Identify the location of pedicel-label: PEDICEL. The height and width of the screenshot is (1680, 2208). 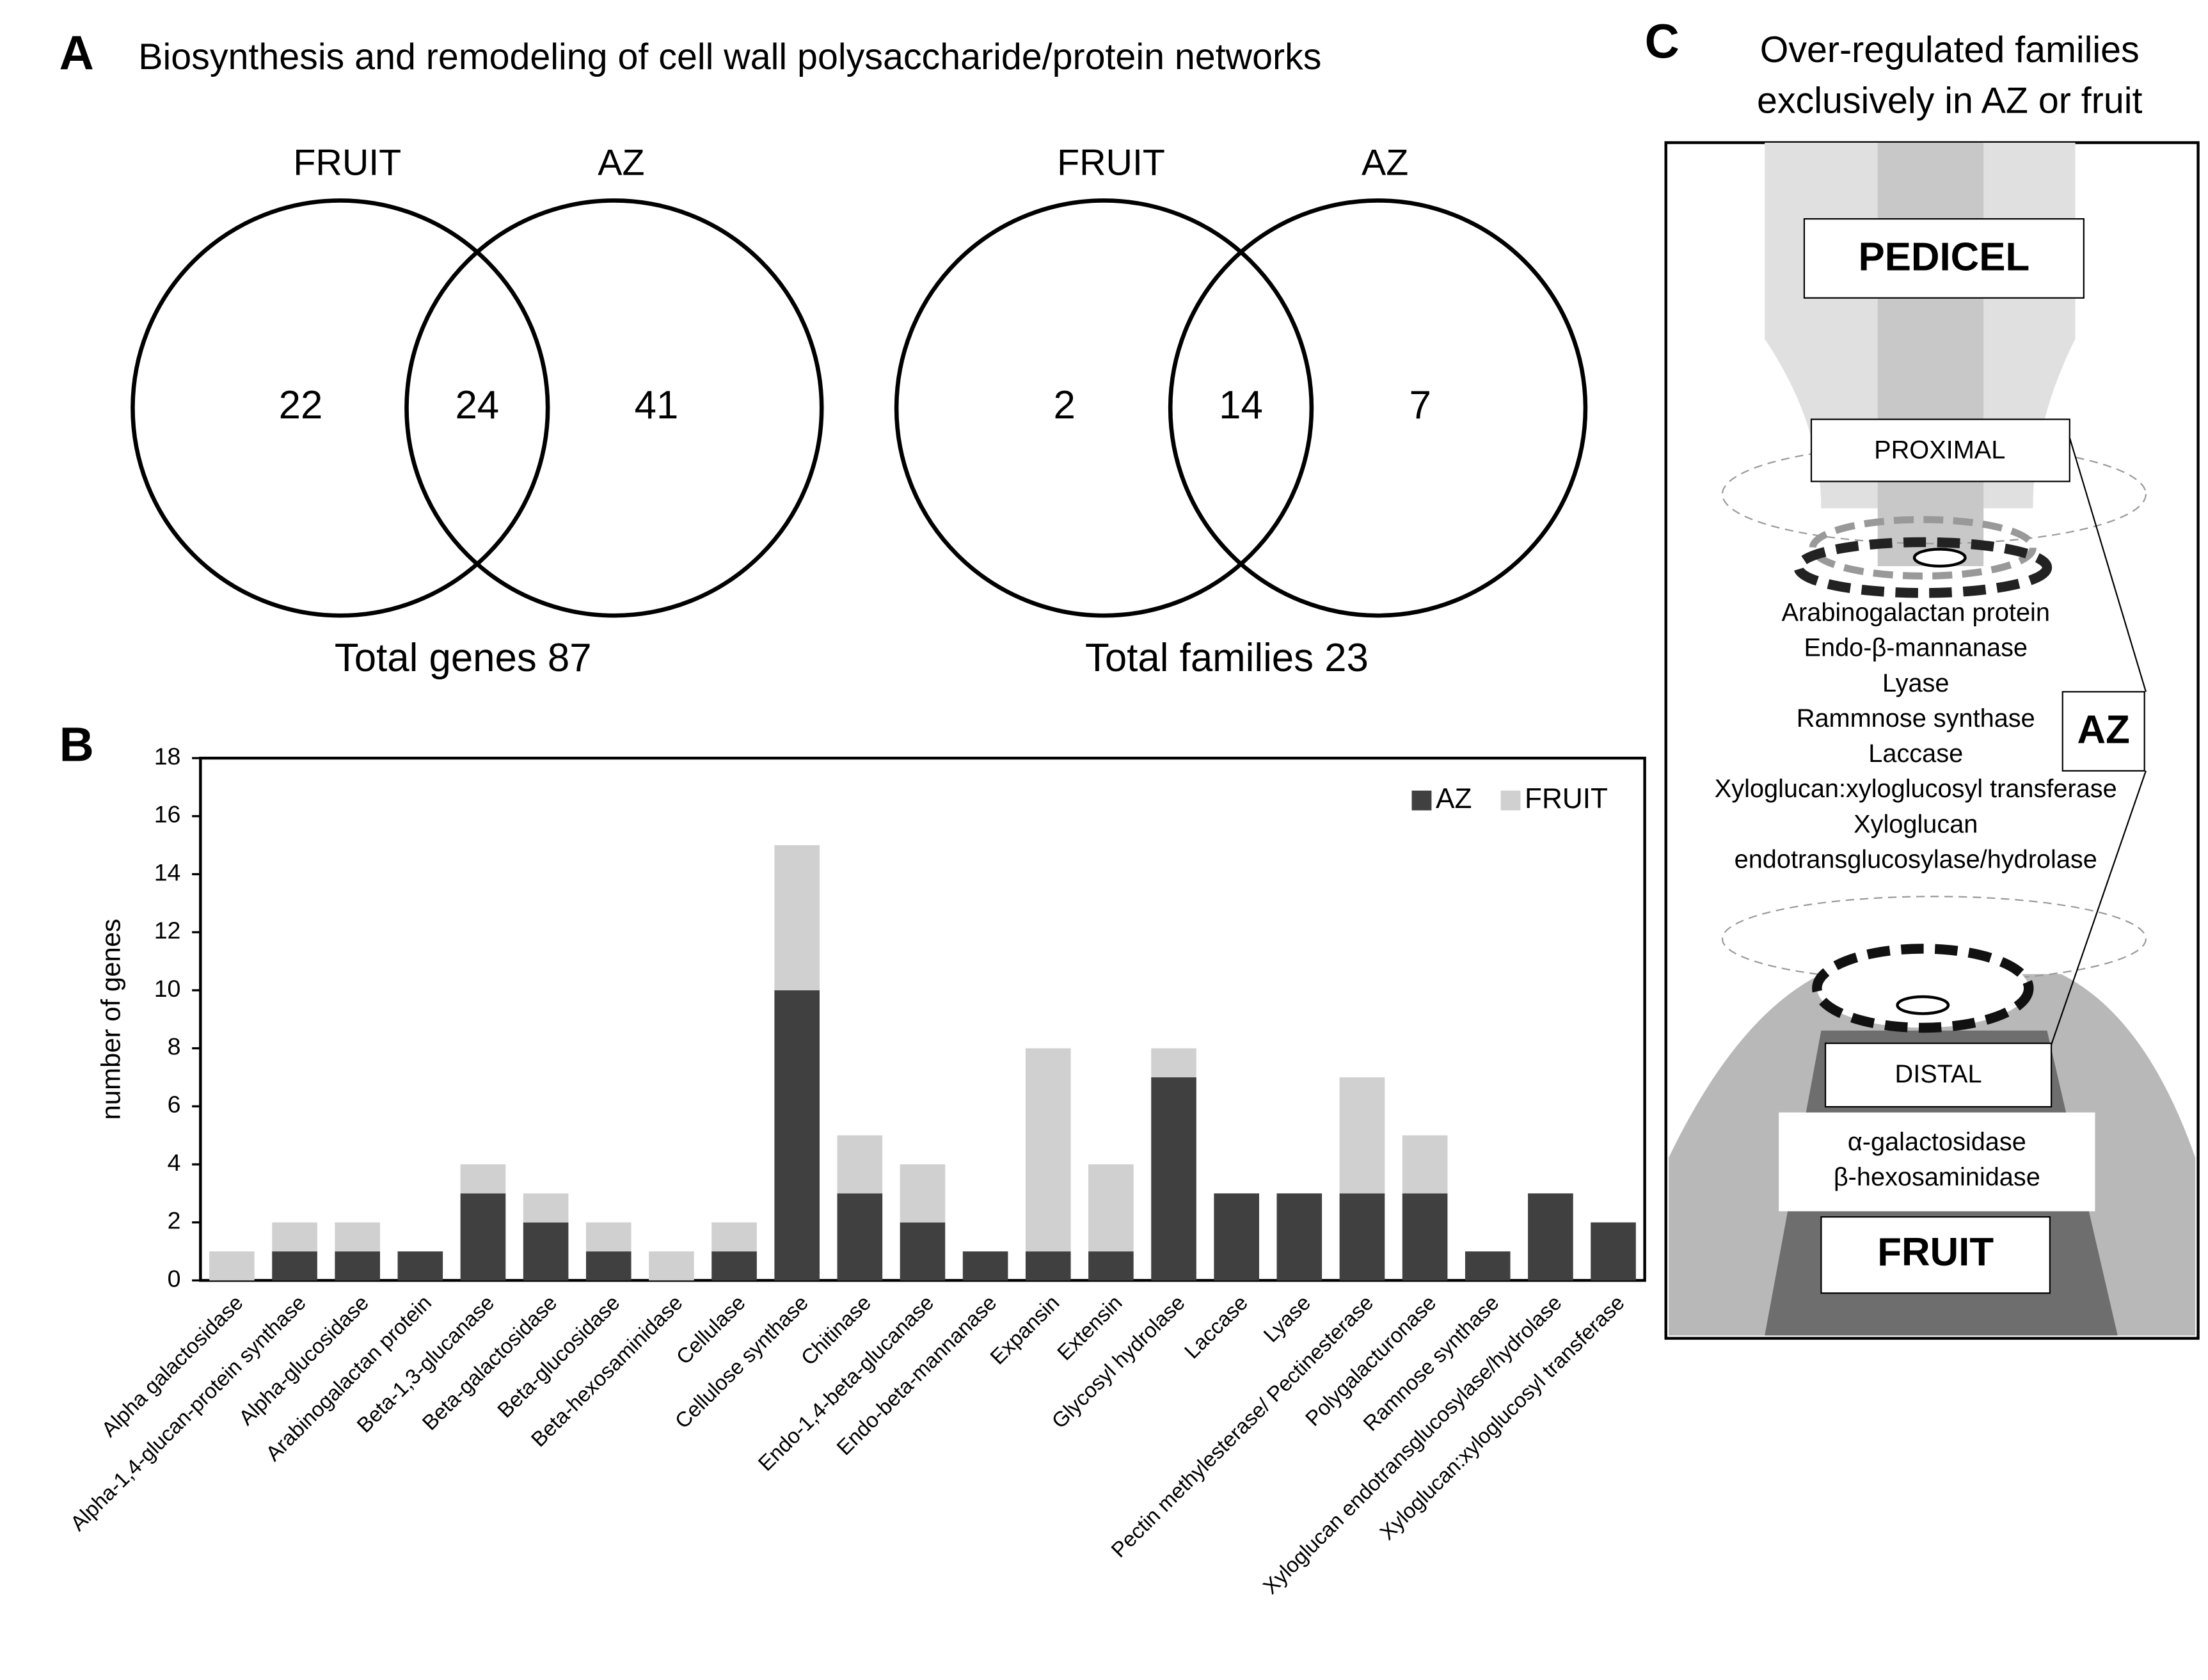
(1945, 257).